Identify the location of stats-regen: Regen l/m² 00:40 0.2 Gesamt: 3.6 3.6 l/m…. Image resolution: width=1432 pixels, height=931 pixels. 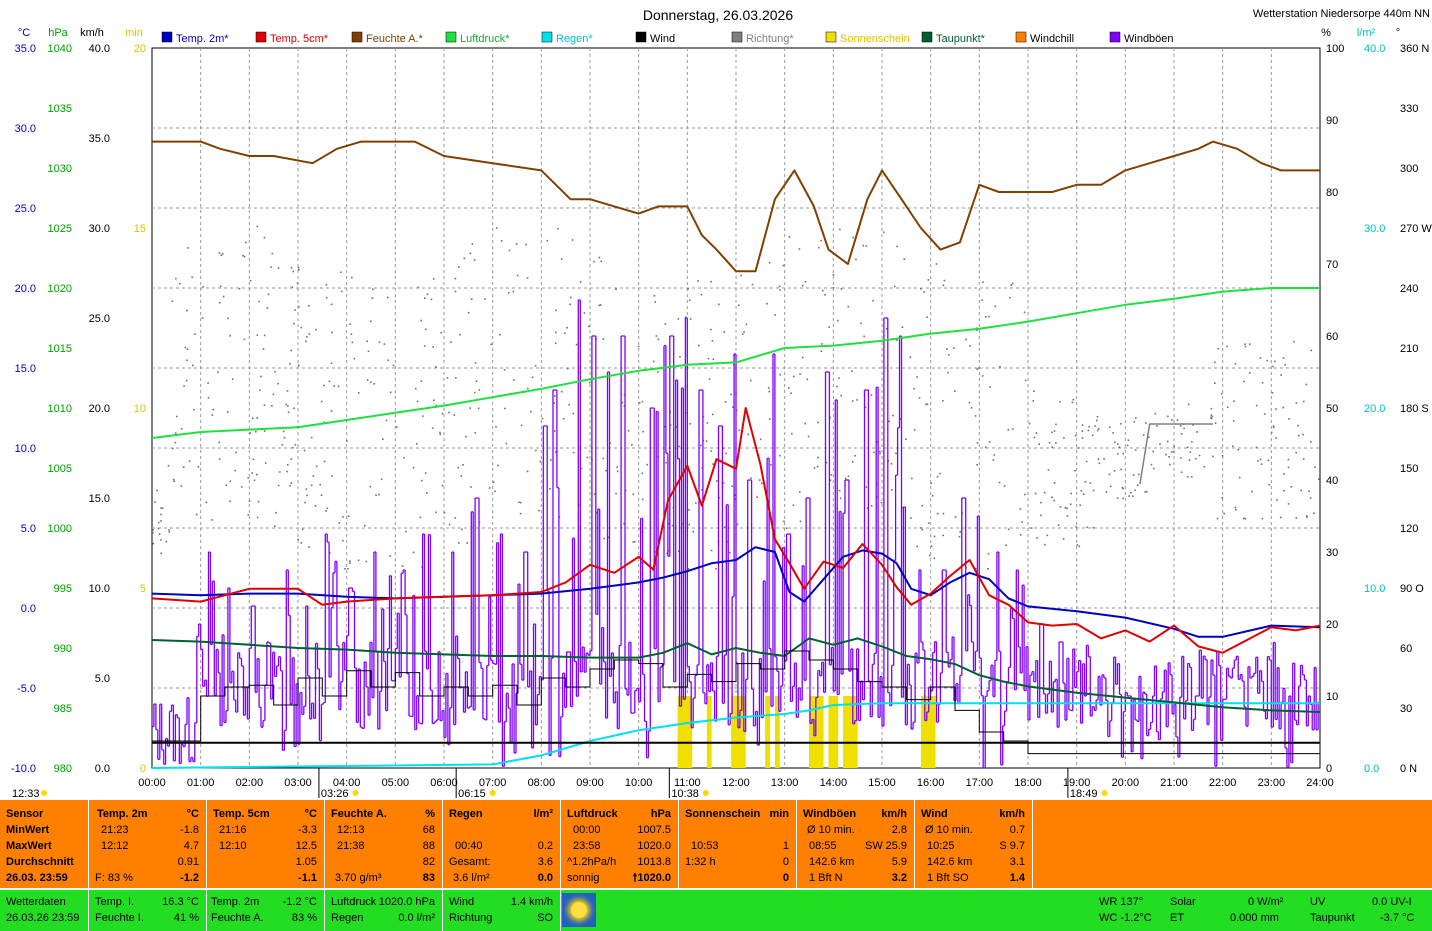
(500, 844).